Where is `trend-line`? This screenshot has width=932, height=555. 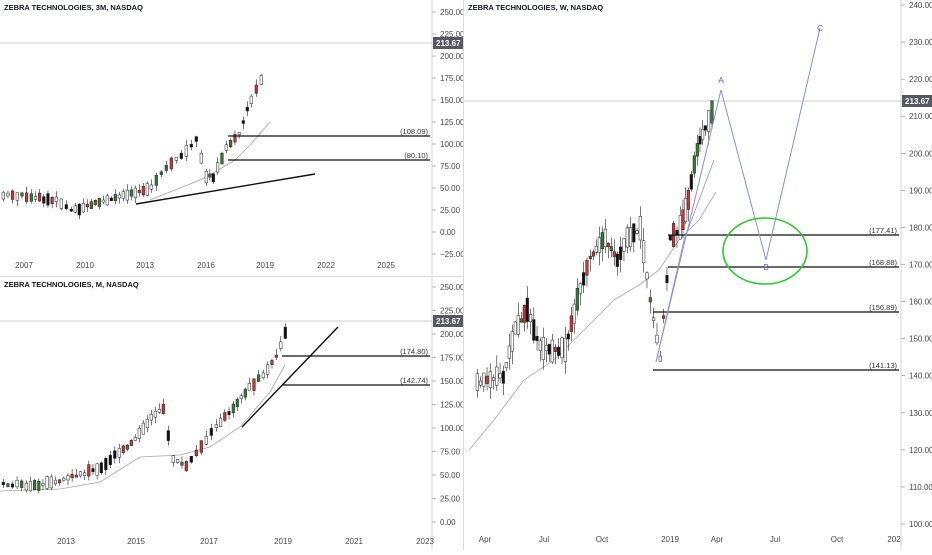
trend-line is located at coordinates (225, 189).